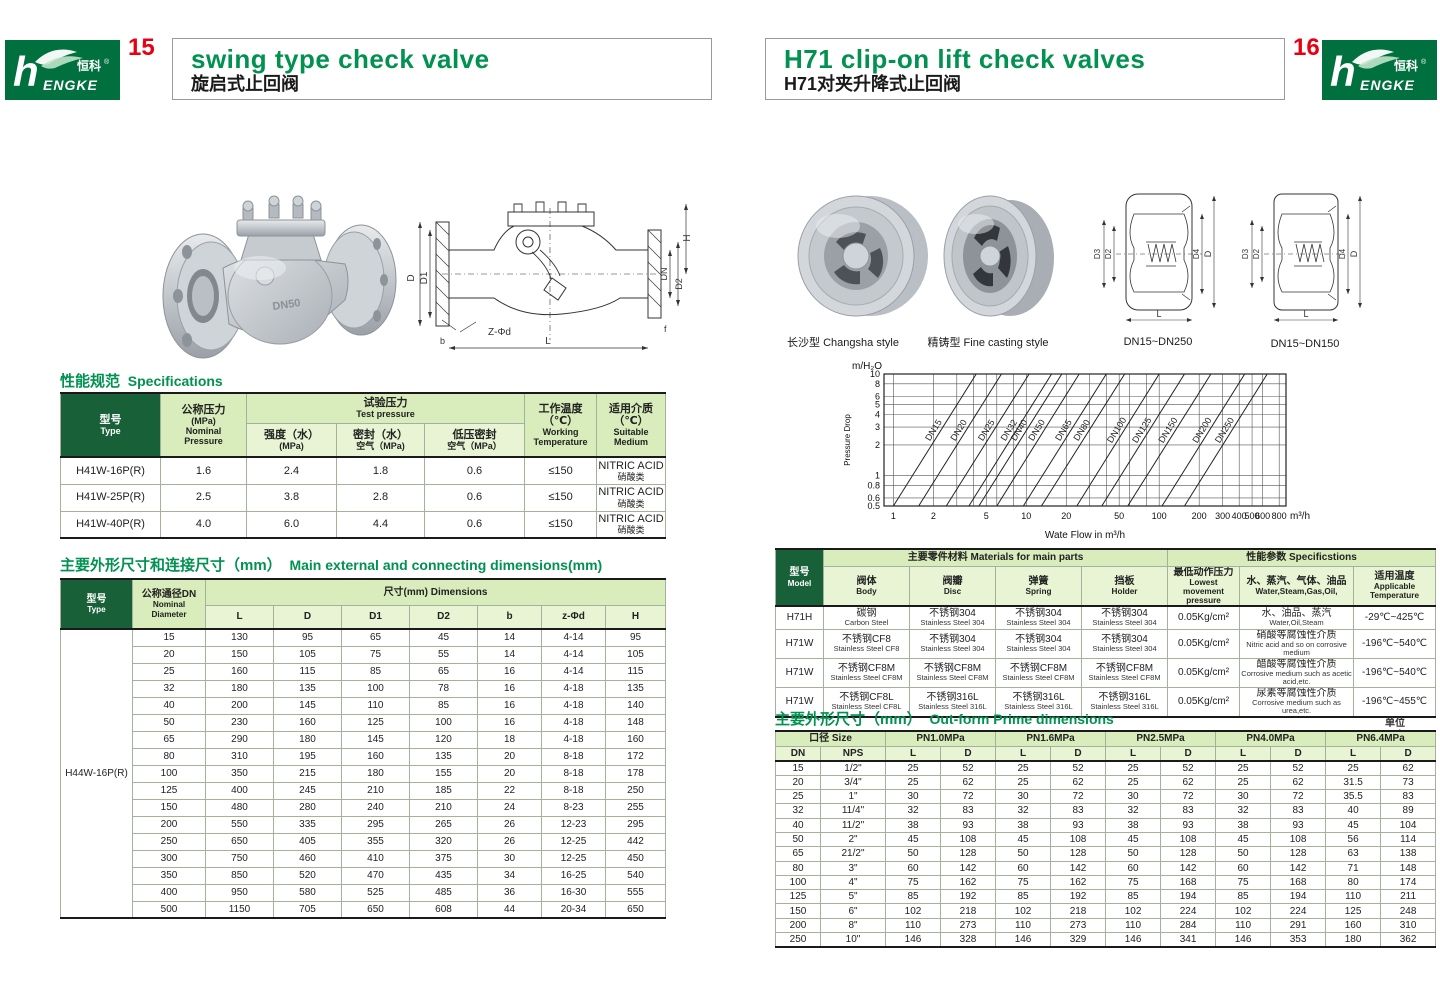 This screenshot has width=1440, height=984. I want to click on table-cell: 750, so click(239, 858).